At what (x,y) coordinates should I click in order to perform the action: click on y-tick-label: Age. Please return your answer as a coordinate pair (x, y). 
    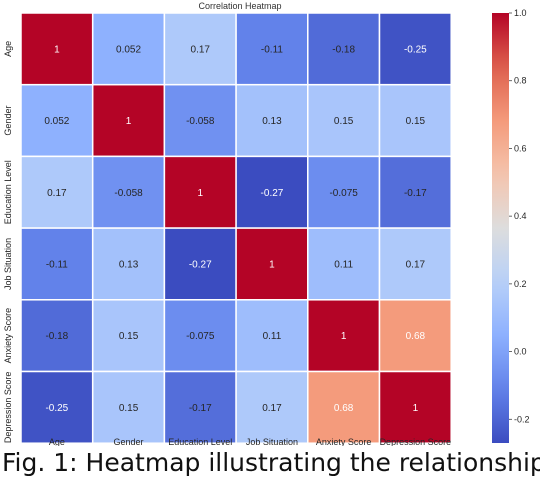
    Looking at the image, I should click on (8, 49).